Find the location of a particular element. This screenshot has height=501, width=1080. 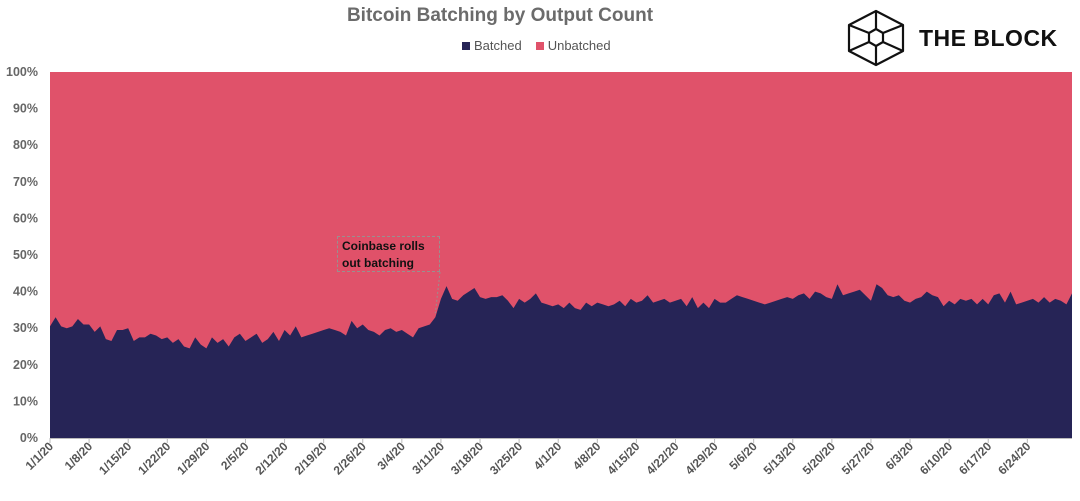

x-tick-label: 3/11/20 is located at coordinates (428, 458).